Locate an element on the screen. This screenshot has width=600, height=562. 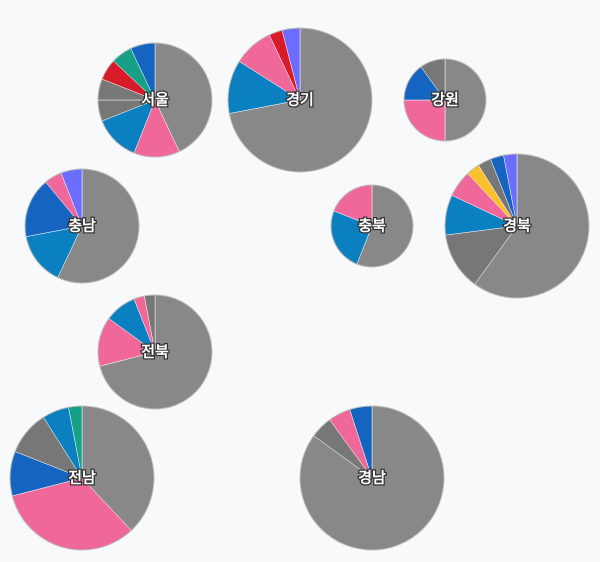
region-label: 경기 is located at coordinates (300, 100).